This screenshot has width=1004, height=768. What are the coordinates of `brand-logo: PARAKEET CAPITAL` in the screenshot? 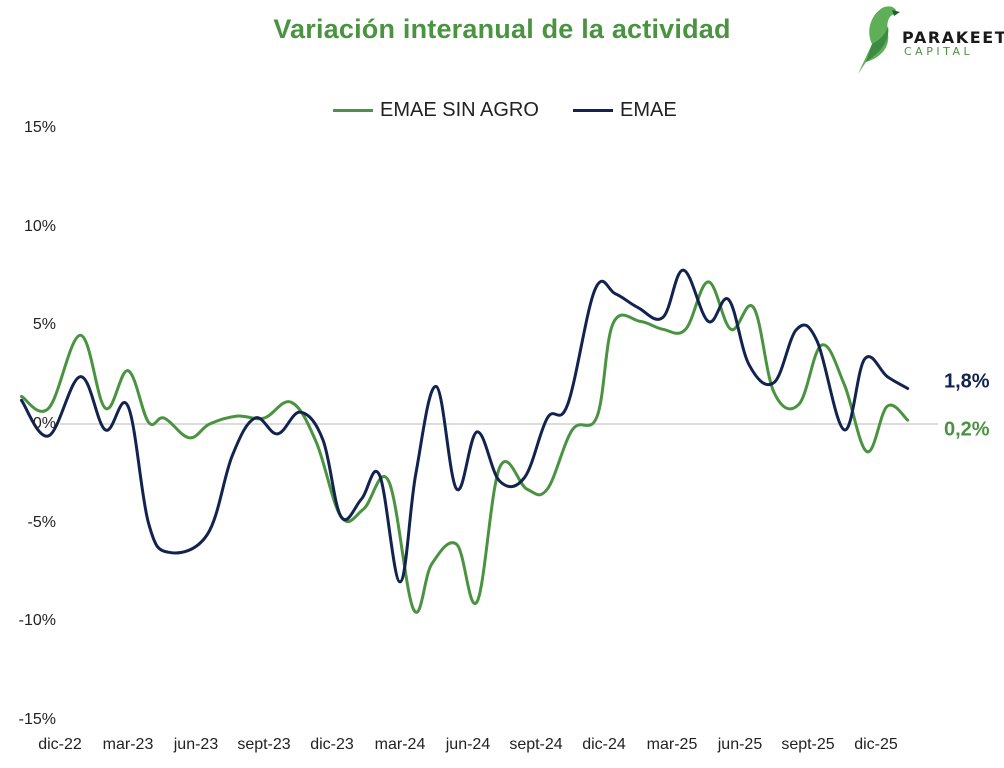 It's located at (928, 40).